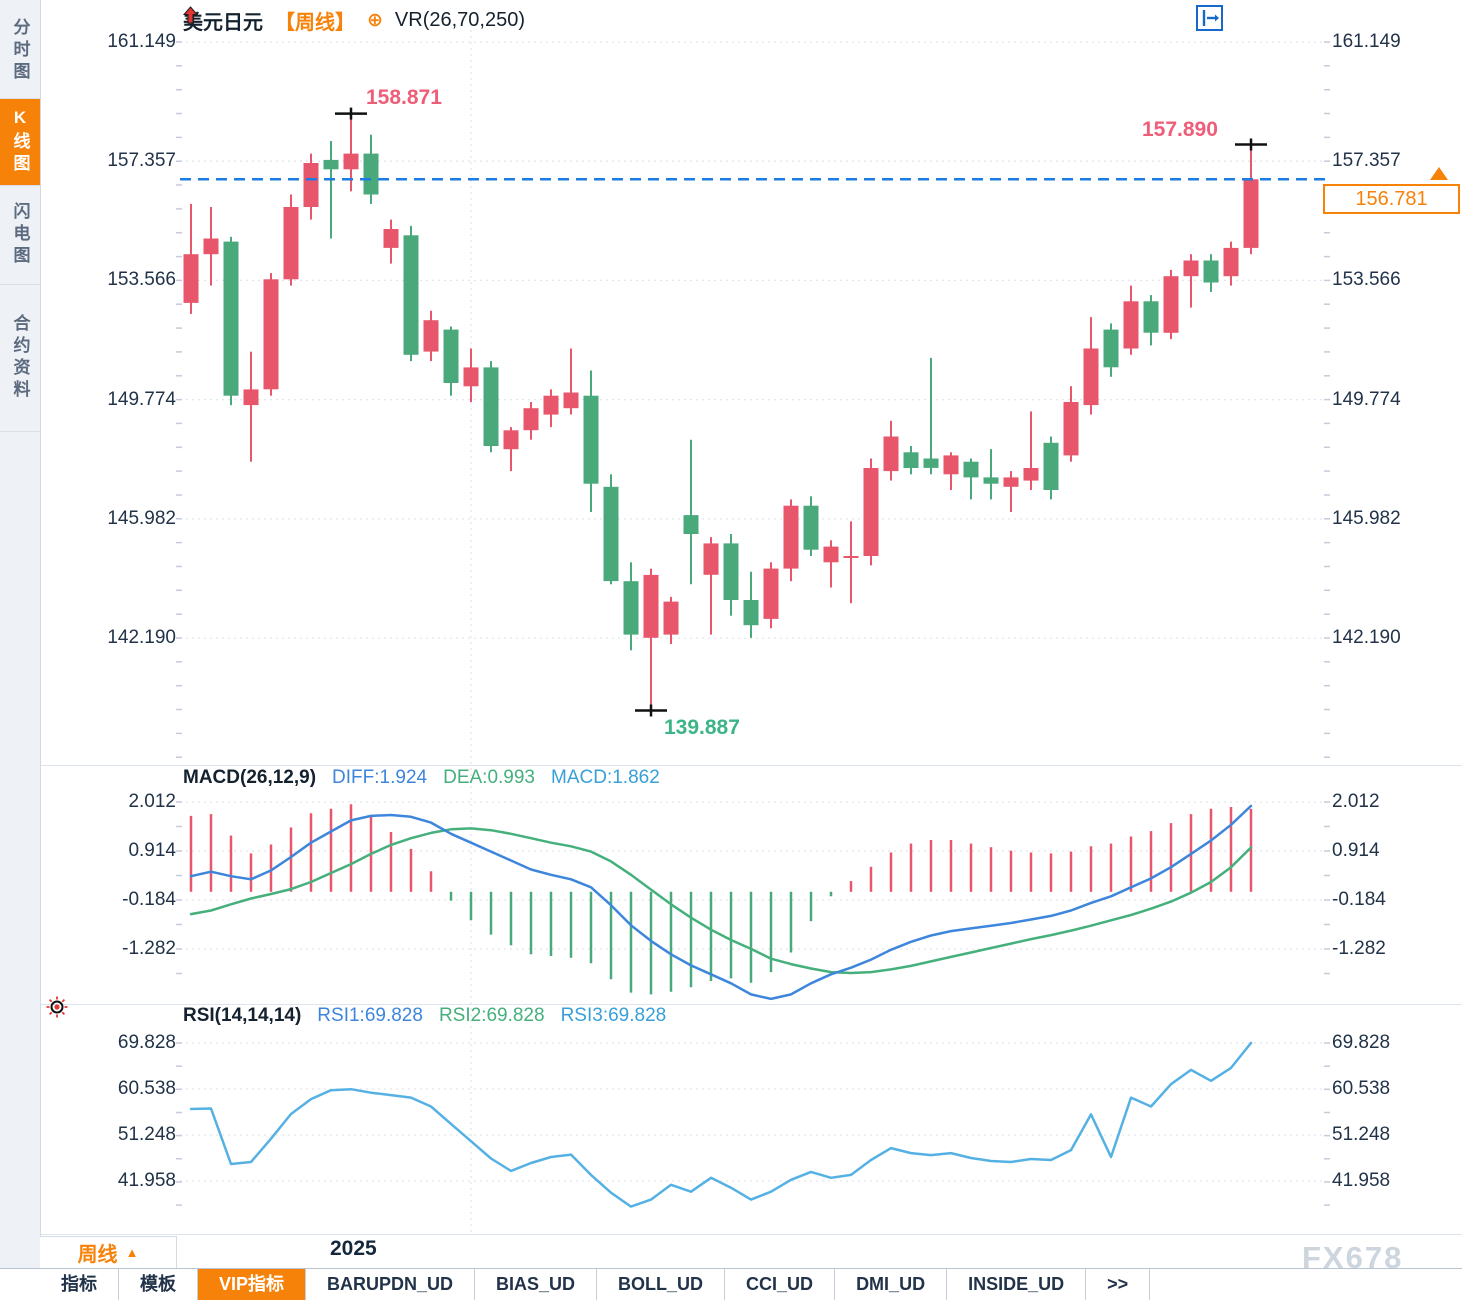 The height and width of the screenshot is (1300, 1462). What do you see at coordinates (459, 20) in the screenshot?
I see `overlay-indicator-label: VR(26,70,250)` at bounding box center [459, 20].